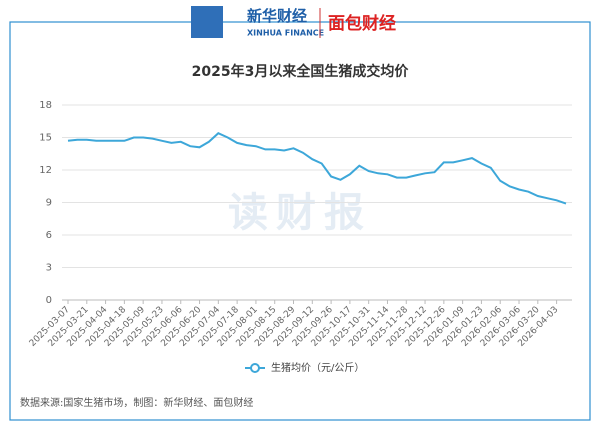  Describe the element at coordinates (49, 203) in the screenshot. I see `y-tick-label: 9` at that location.